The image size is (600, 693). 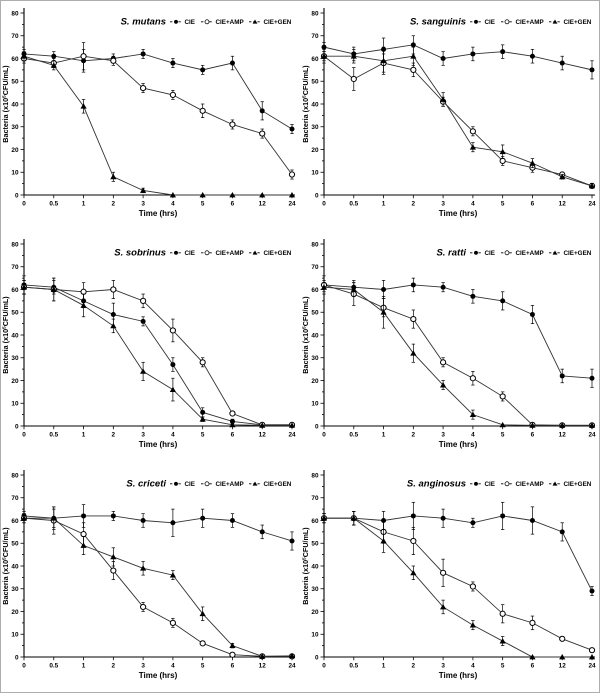 I want to click on chart-title: S. sanguinis, so click(x=438, y=22).